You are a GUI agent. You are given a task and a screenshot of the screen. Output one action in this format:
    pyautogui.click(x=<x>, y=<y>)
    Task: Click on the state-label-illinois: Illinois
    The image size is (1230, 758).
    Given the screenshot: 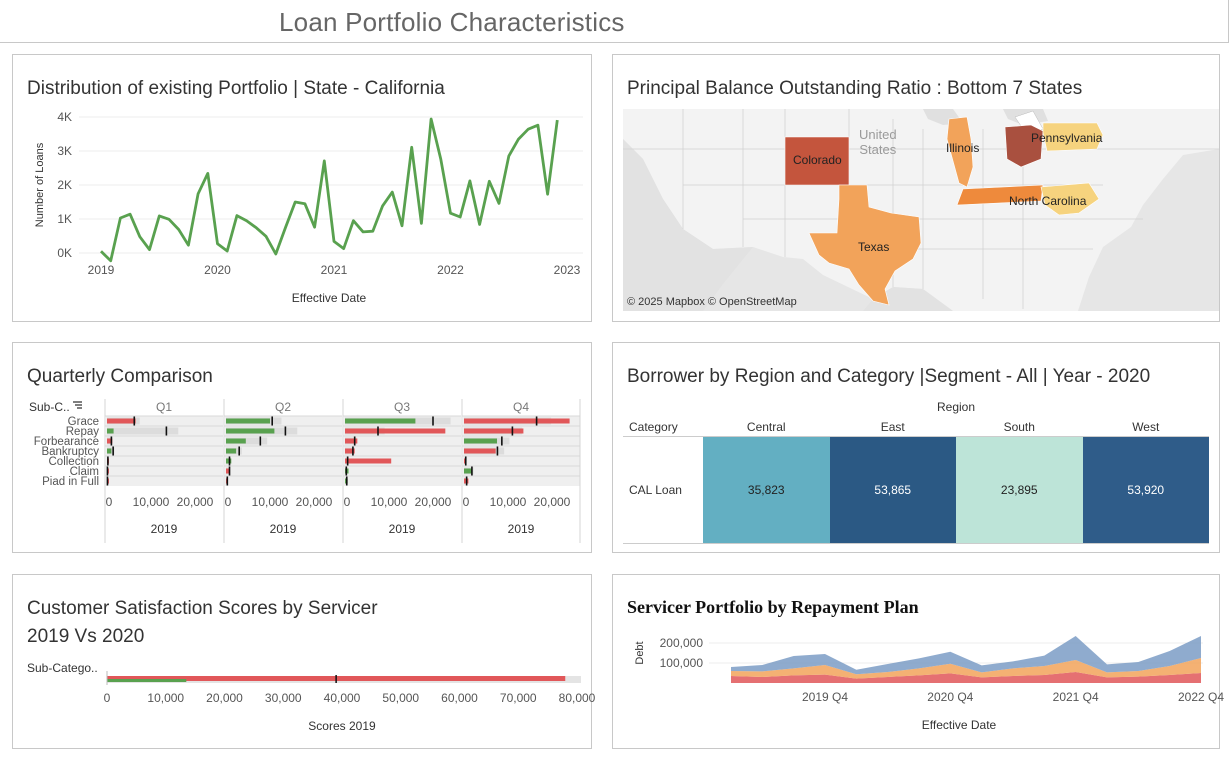 What is the action you would take?
    pyautogui.click(x=963, y=148)
    